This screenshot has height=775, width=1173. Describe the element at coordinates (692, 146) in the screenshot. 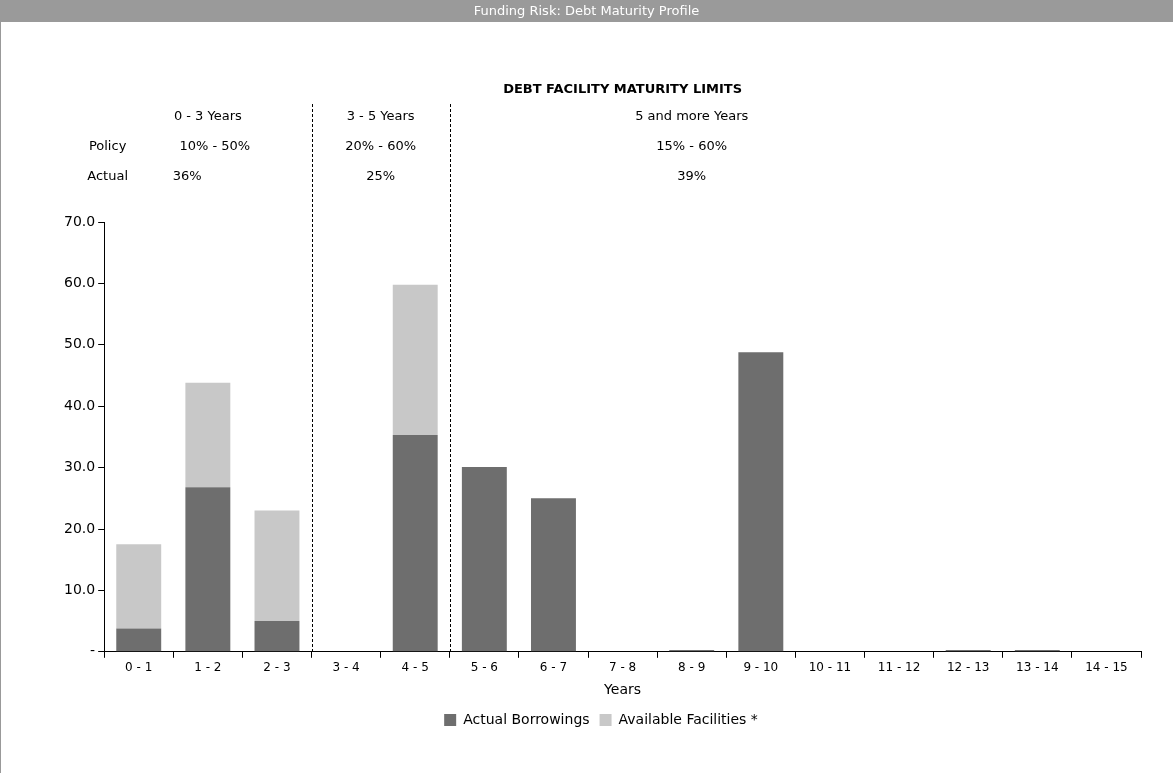

I see `text: 15% - 60%` at that location.